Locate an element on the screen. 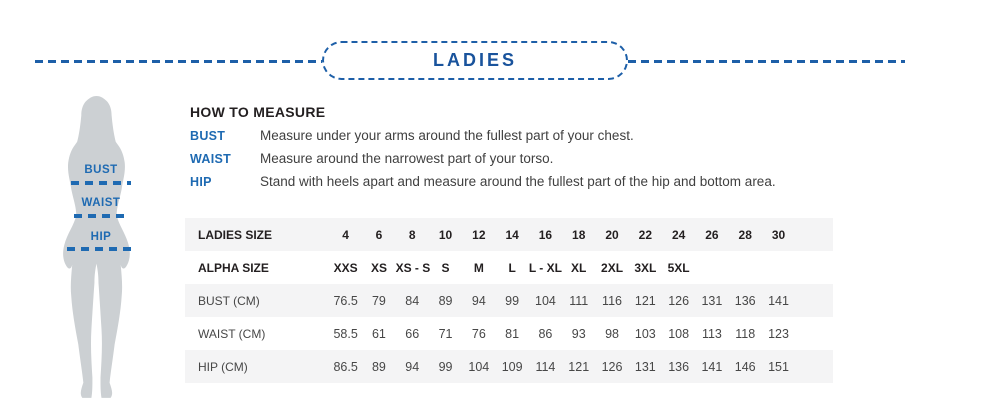  size-value: 109 is located at coordinates (512, 366).